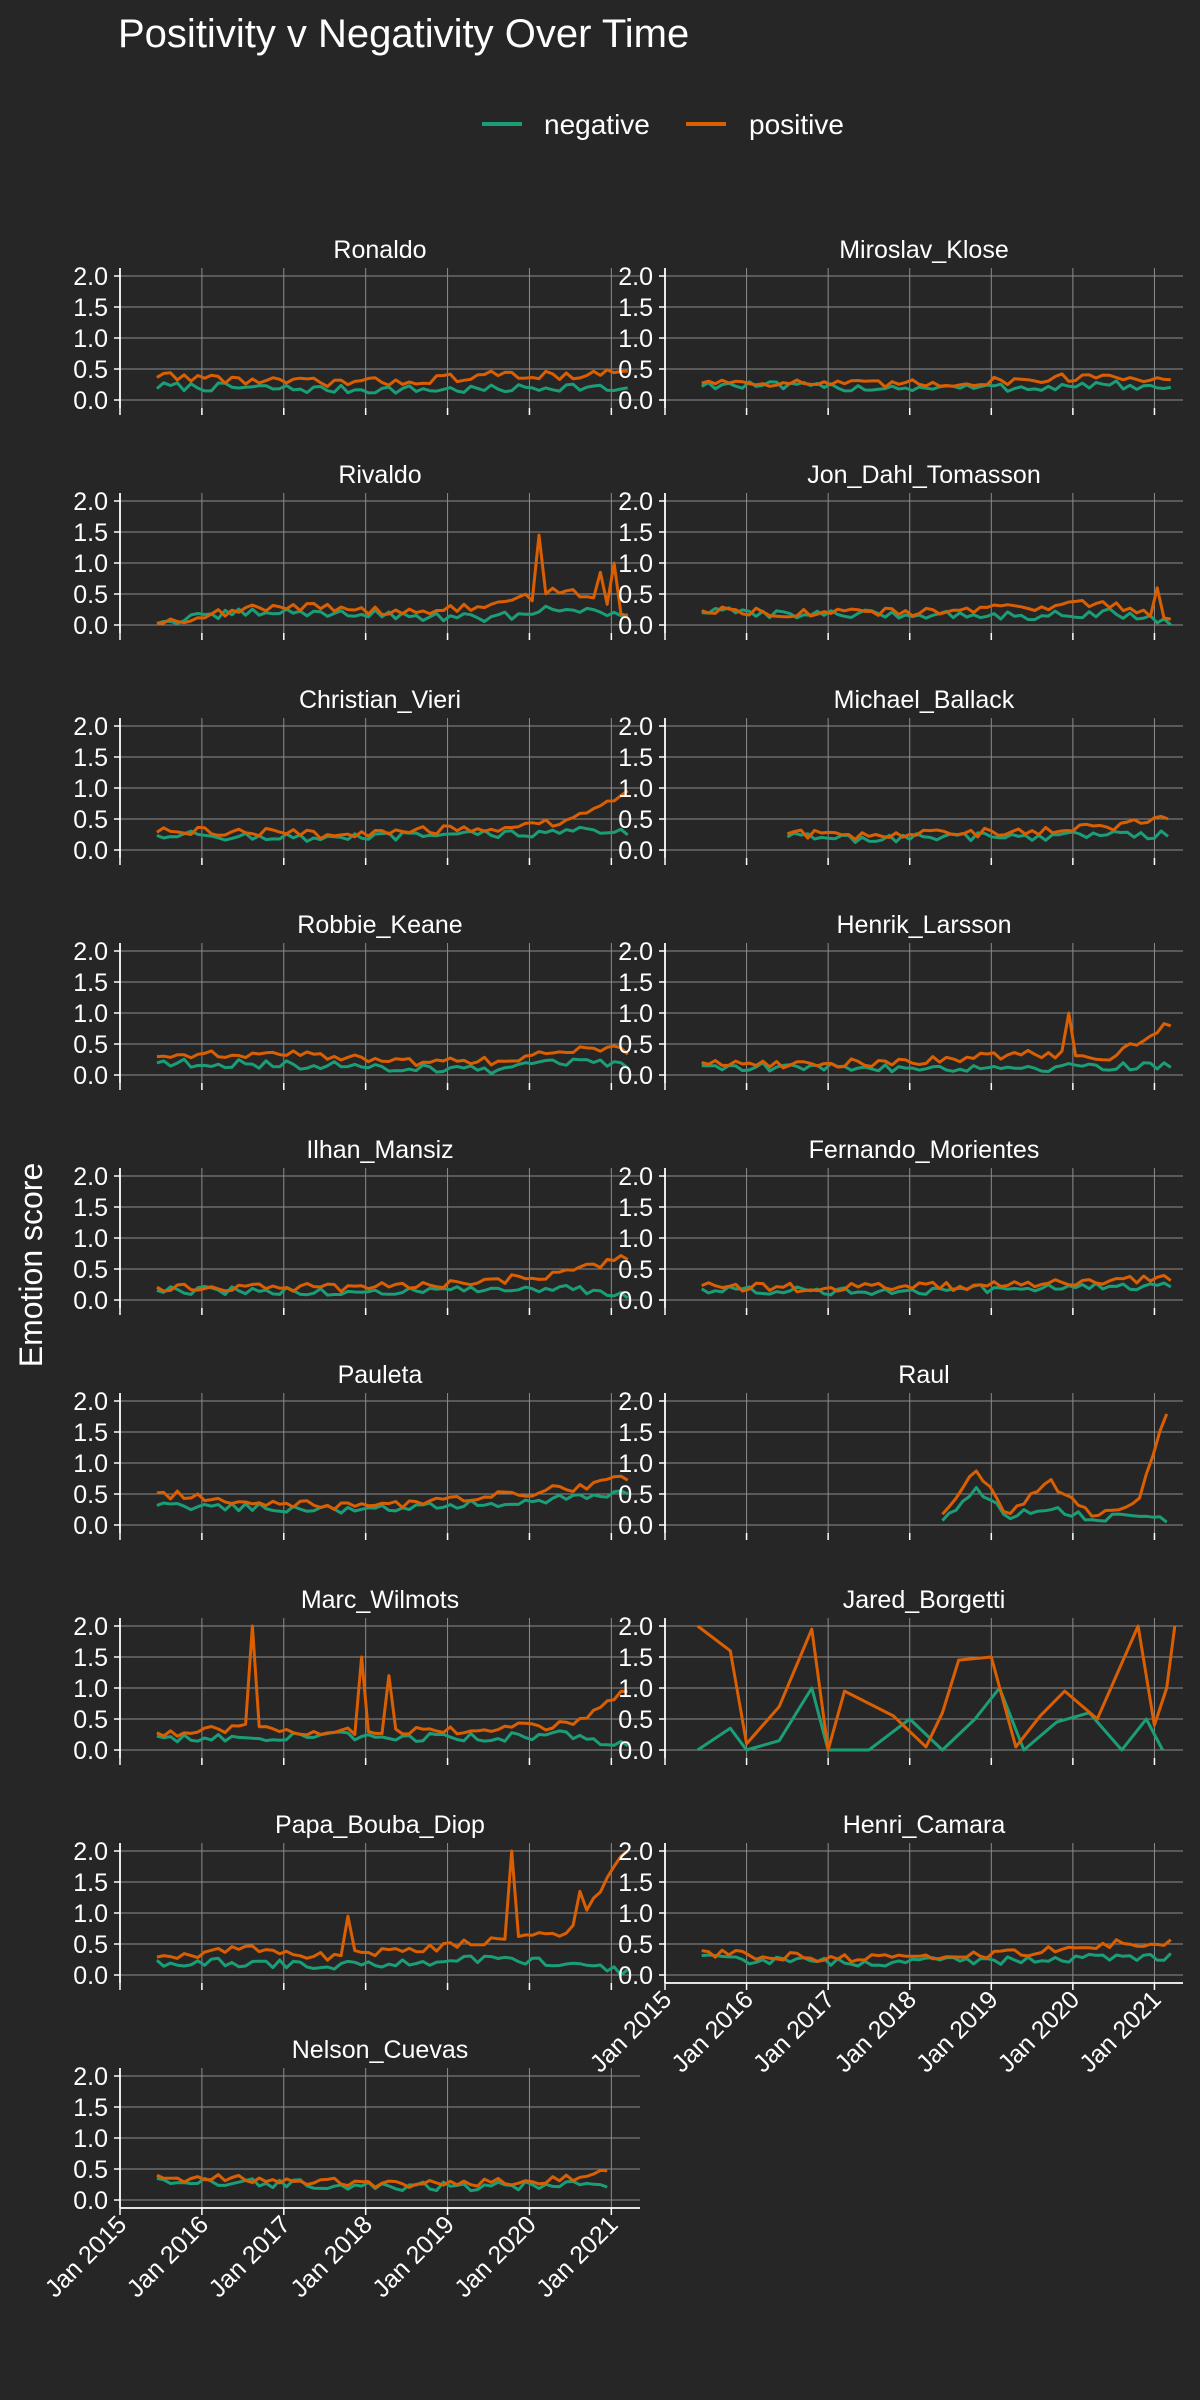 The width and height of the screenshot is (1200, 2400). What do you see at coordinates (900, 325) in the screenshot?
I see `panel-Miroslav_Klose: Miroslav_Klose 0.0 0.5 1.0 1.5 2.0` at bounding box center [900, 325].